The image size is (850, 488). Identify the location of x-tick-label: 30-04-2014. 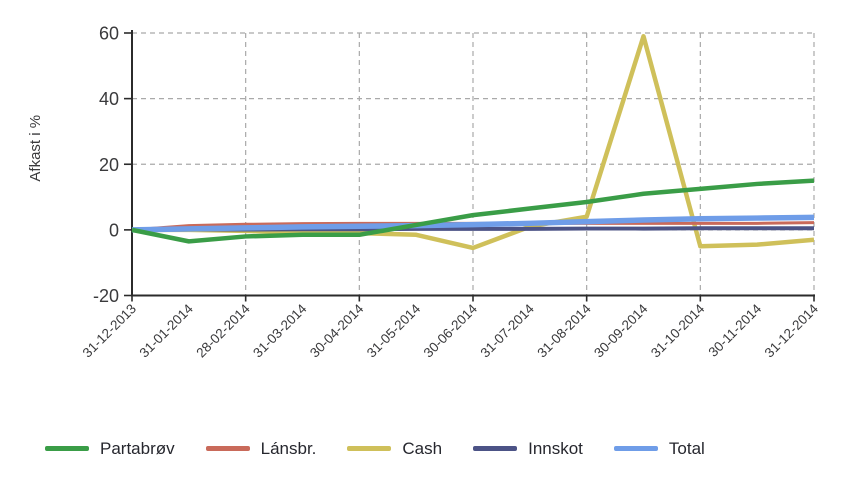
(337, 331).